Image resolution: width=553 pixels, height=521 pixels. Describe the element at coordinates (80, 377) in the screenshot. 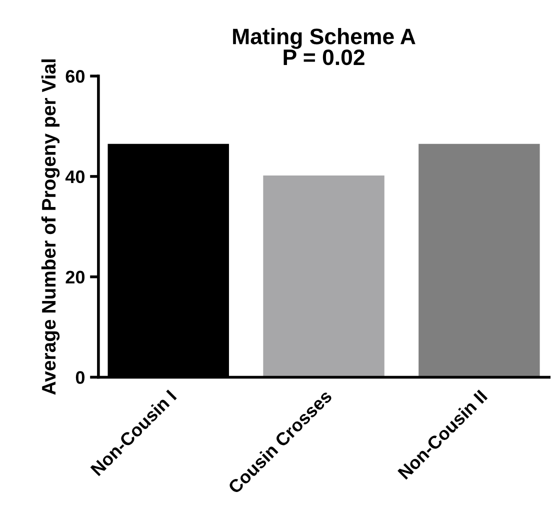

I see `y-tick-label: 0` at that location.